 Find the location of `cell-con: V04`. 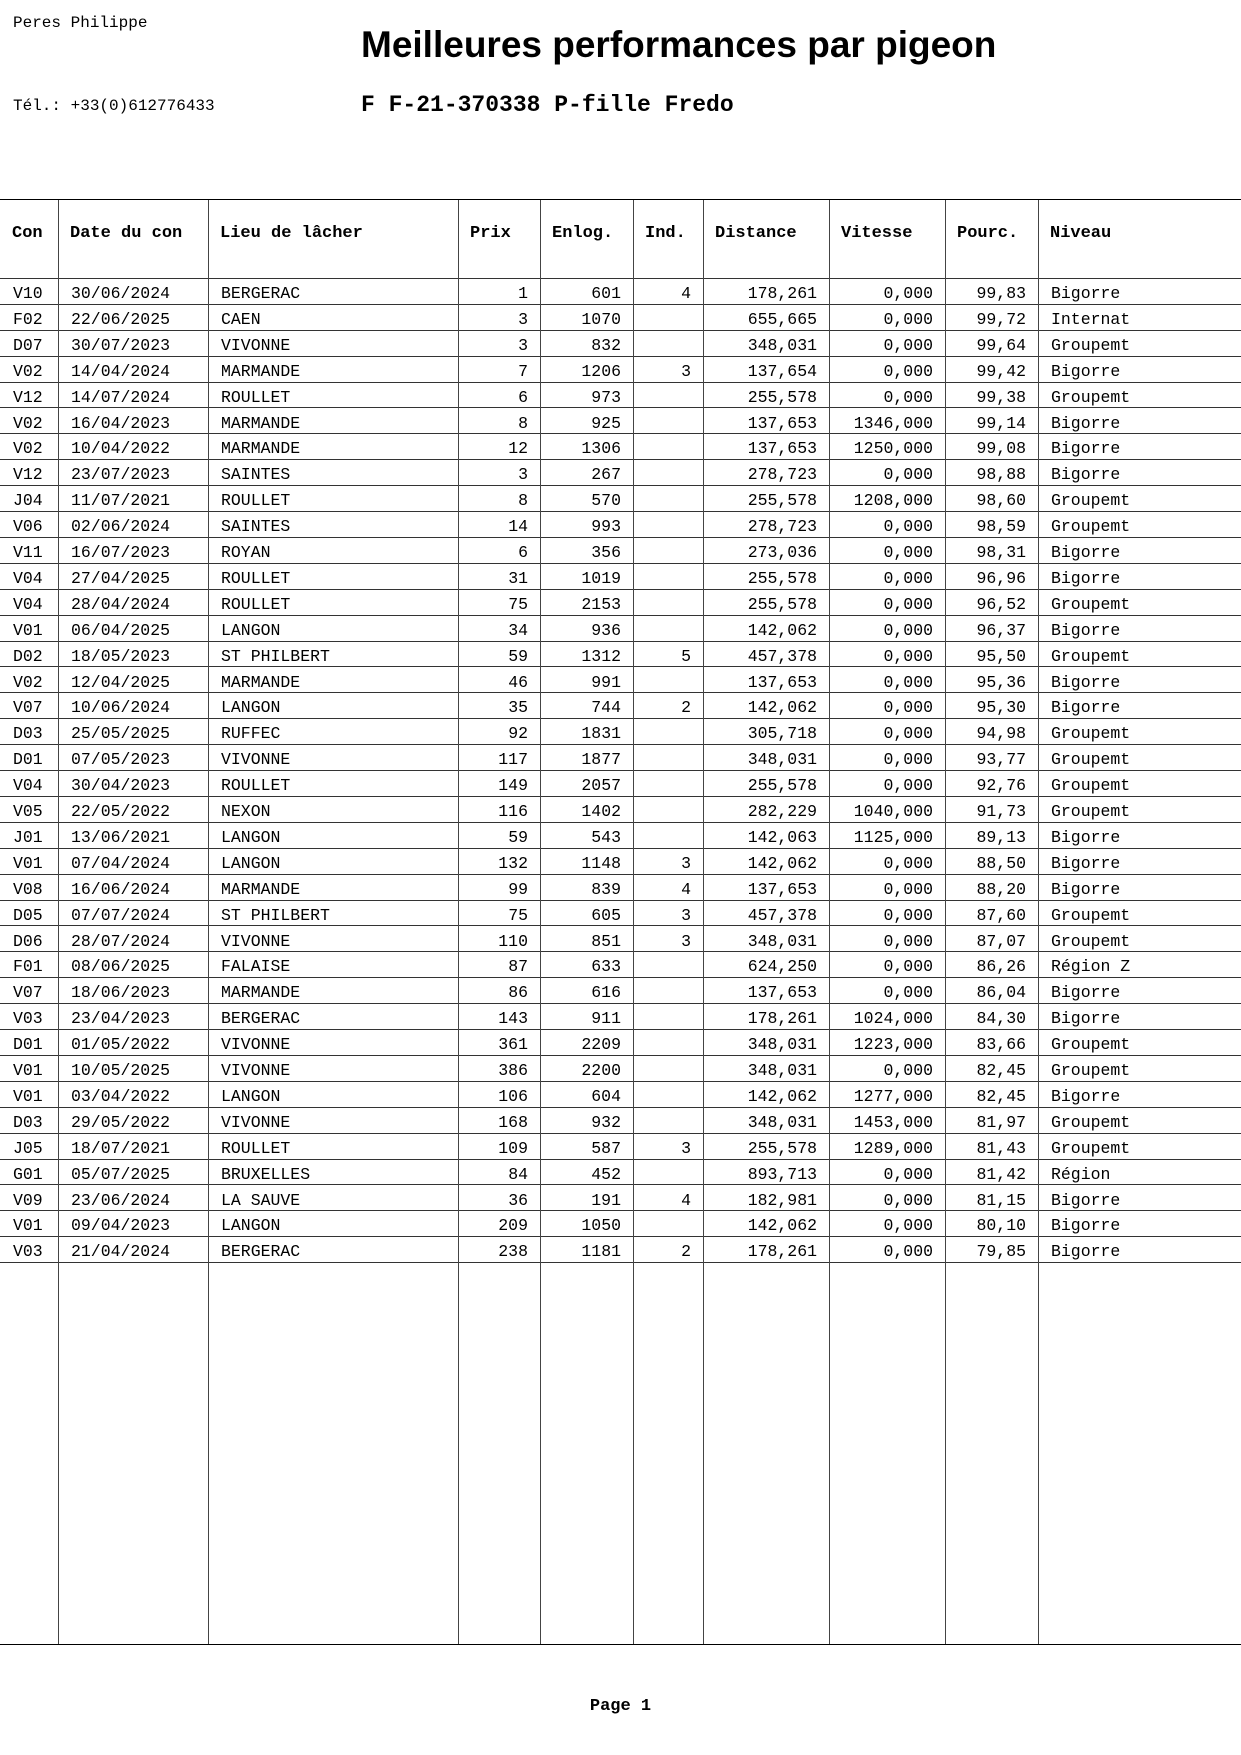

cell-con: V04 is located at coordinates (28, 604).